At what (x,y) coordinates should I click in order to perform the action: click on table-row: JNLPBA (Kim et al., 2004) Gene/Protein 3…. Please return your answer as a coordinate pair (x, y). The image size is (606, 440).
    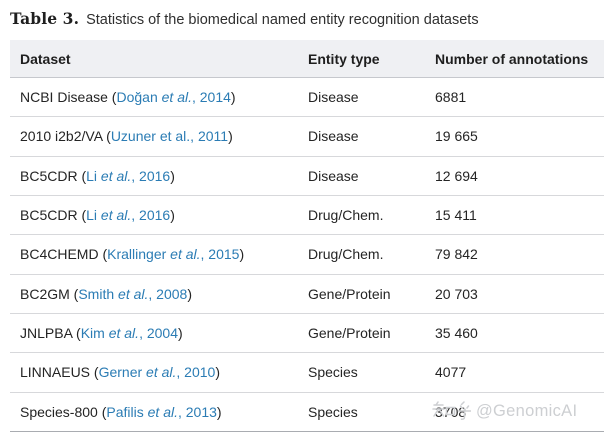
    Looking at the image, I should click on (307, 333).